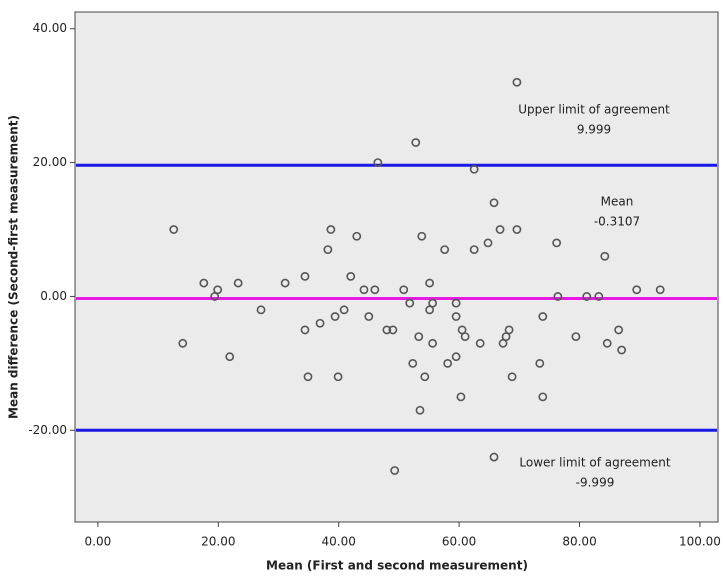 The height and width of the screenshot is (577, 724). What do you see at coordinates (50, 162) in the screenshot?
I see `y-tick-label: 20.00` at bounding box center [50, 162].